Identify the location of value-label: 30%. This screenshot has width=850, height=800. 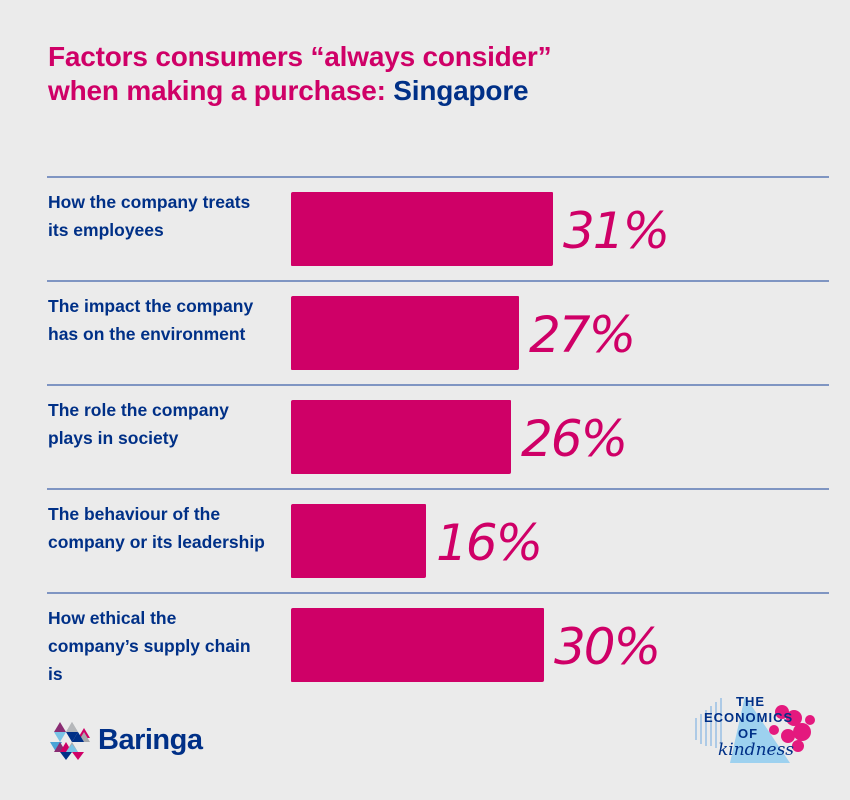
(607, 647).